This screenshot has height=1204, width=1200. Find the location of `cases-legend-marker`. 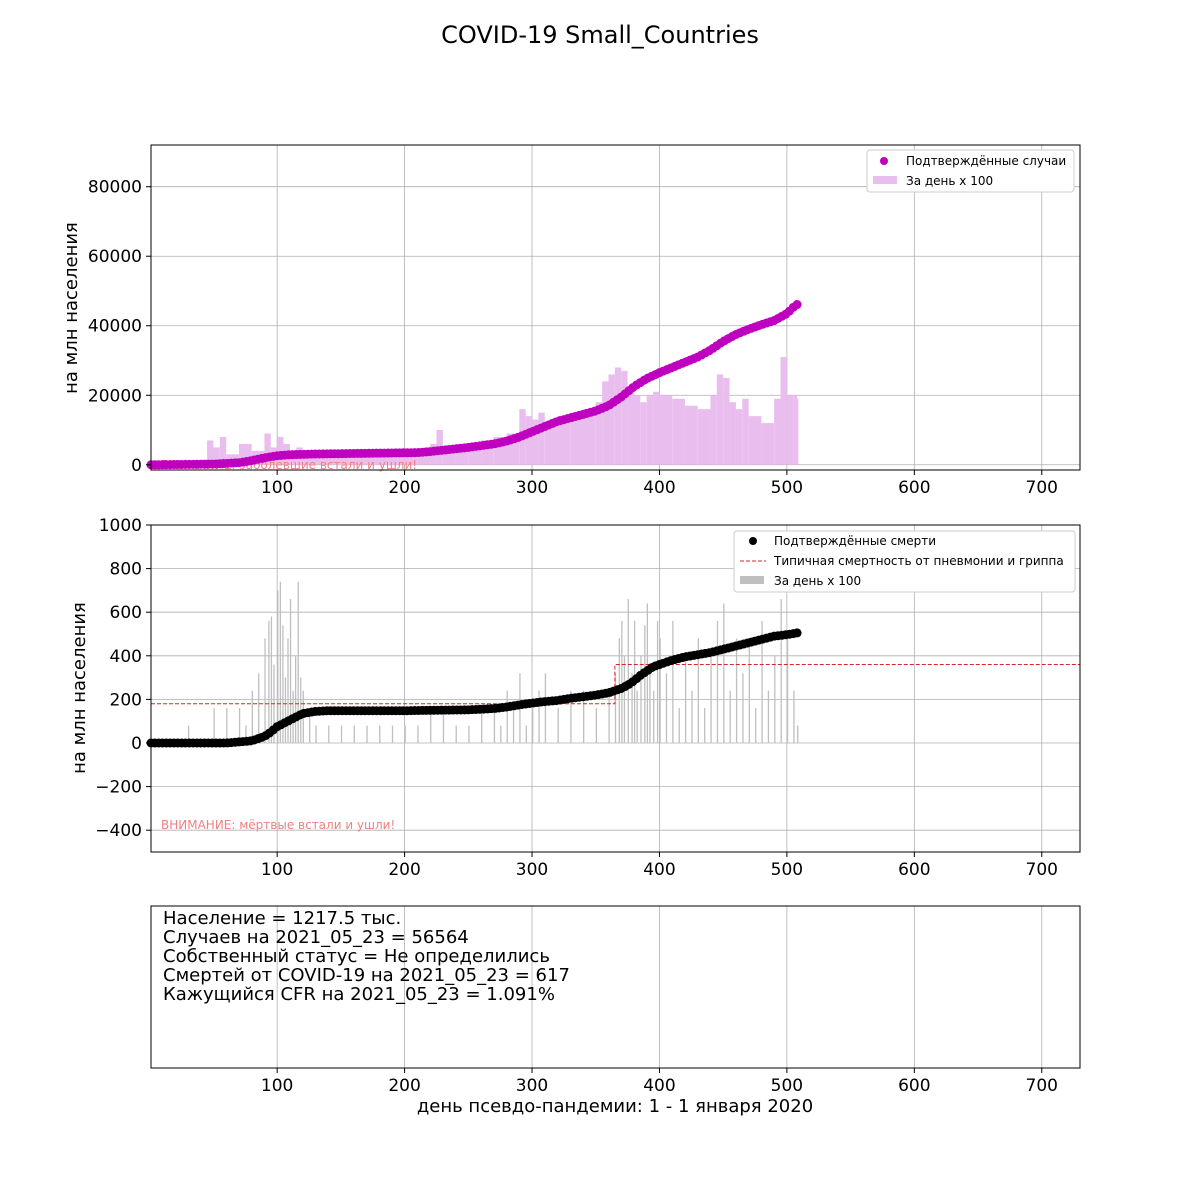

cases-legend-marker is located at coordinates (884, 161).